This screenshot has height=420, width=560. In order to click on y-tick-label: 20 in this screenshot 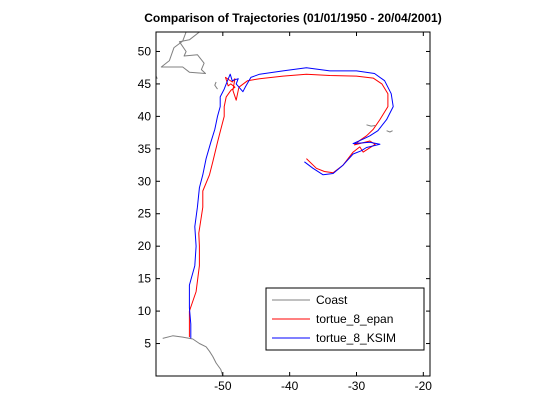, I will do `click(145, 246)`.